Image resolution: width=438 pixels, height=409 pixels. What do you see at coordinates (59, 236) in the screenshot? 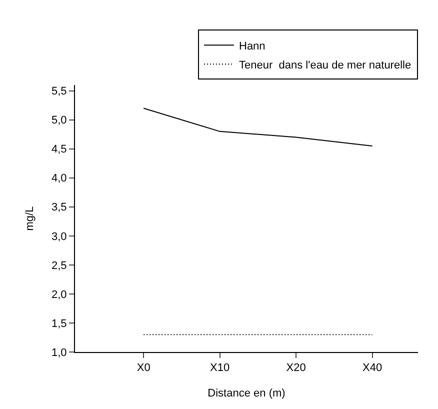
I see `y-tick-label: 3,0` at bounding box center [59, 236].